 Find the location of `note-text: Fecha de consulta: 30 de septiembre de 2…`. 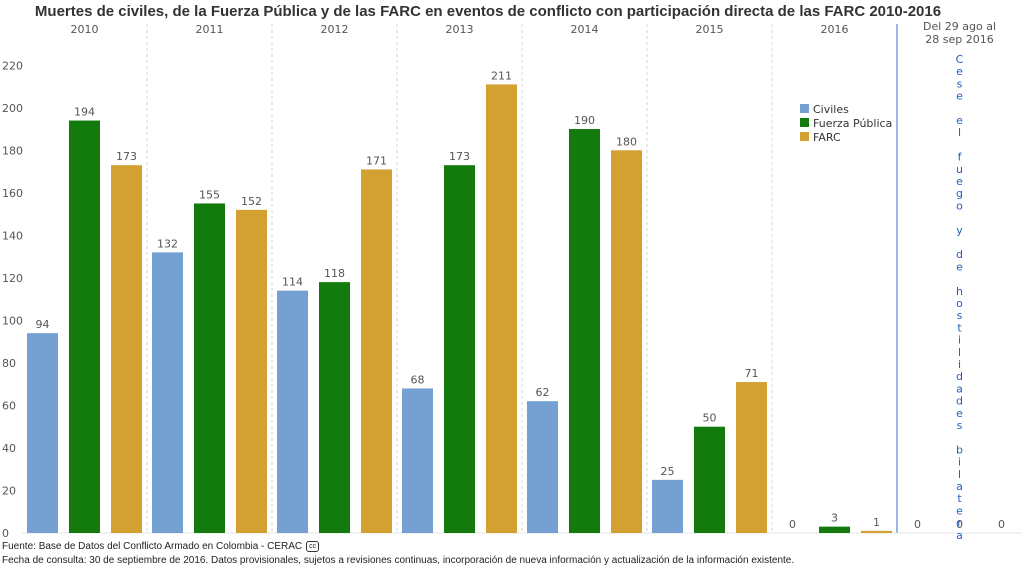

note-text: Fecha de consulta: 30 de septiembre de 2… is located at coordinates (398, 560).